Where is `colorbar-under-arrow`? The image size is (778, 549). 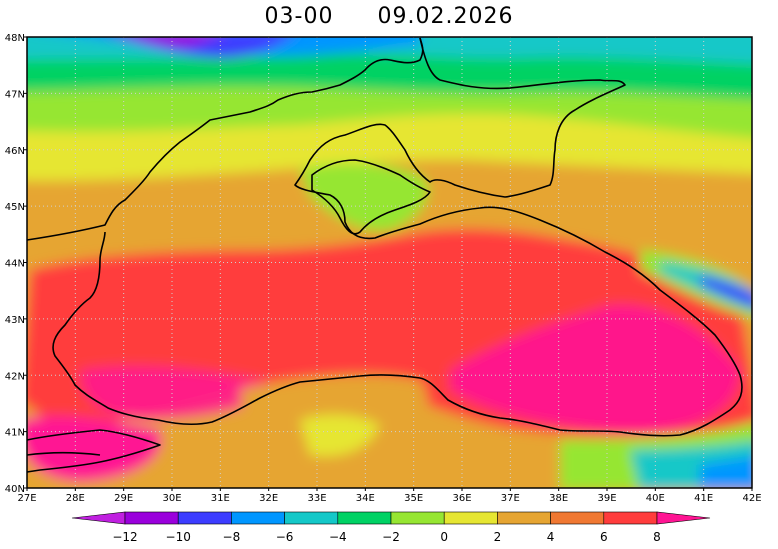 colorbar-under-arrow is located at coordinates (98, 518).